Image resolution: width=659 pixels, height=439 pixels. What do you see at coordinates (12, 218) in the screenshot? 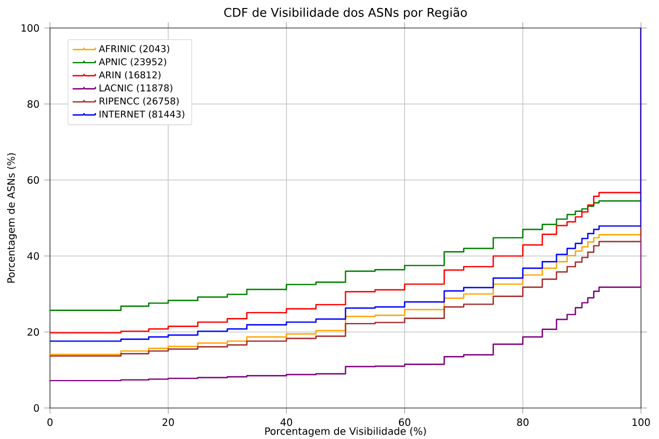
I see `y-axis-title: Porcentagem de ASNs (%)` at bounding box center [12, 218].